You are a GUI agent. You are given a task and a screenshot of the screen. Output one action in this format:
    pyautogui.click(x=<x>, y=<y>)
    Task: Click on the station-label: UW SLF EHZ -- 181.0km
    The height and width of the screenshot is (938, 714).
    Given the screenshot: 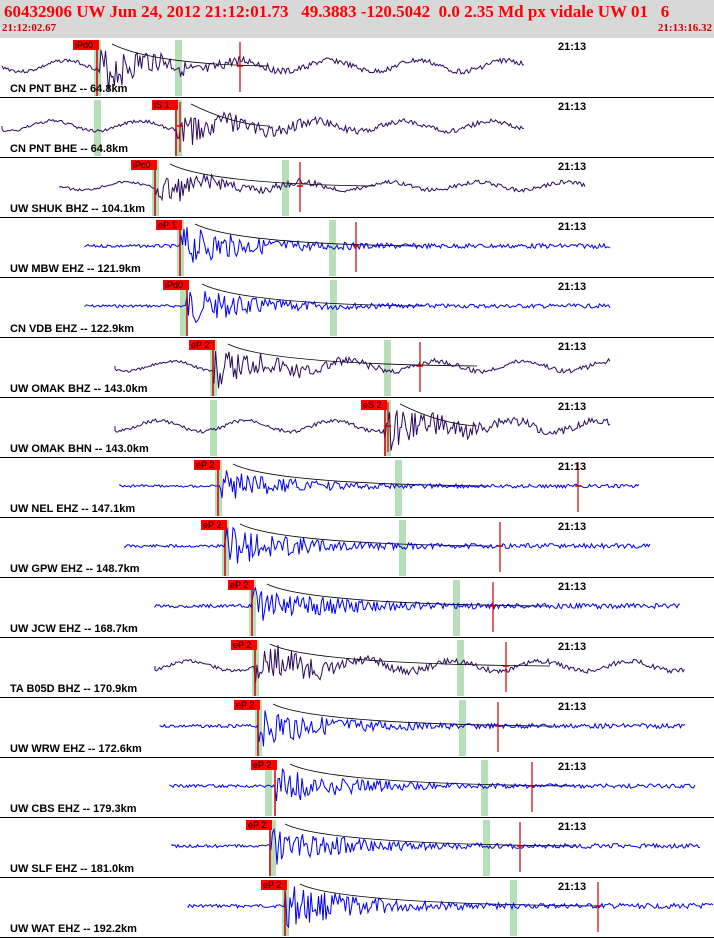 What is the action you would take?
    pyautogui.click(x=72, y=869)
    